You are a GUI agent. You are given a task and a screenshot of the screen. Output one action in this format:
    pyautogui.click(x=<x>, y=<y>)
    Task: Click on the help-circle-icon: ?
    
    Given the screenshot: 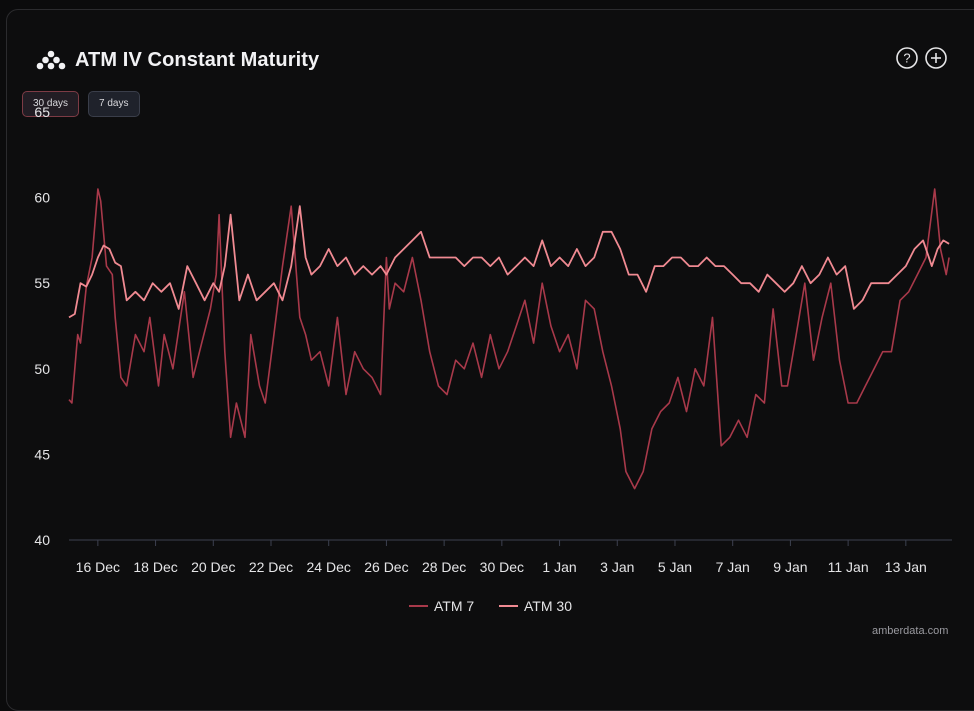 What is the action you would take?
    pyautogui.click(x=907, y=58)
    